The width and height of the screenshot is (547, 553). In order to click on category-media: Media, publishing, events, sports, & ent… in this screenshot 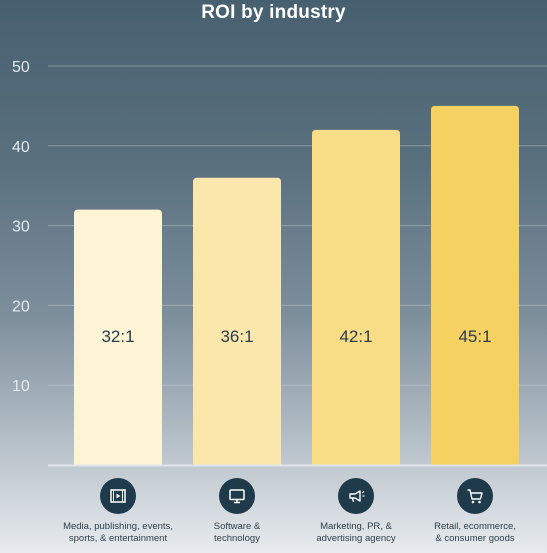, I will do `click(118, 511)`.